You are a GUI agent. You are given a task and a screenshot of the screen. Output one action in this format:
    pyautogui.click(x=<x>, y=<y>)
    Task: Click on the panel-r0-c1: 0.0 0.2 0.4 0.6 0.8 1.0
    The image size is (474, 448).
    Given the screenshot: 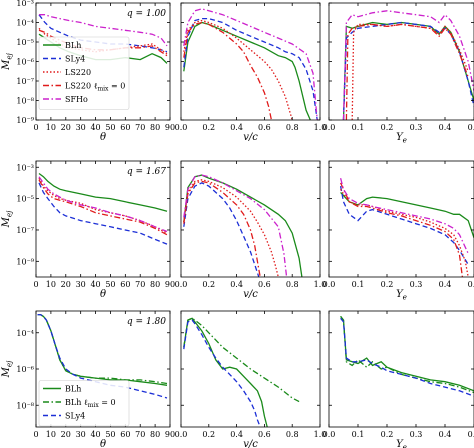 What is the action you would take?
    pyautogui.click(x=250, y=67)
    